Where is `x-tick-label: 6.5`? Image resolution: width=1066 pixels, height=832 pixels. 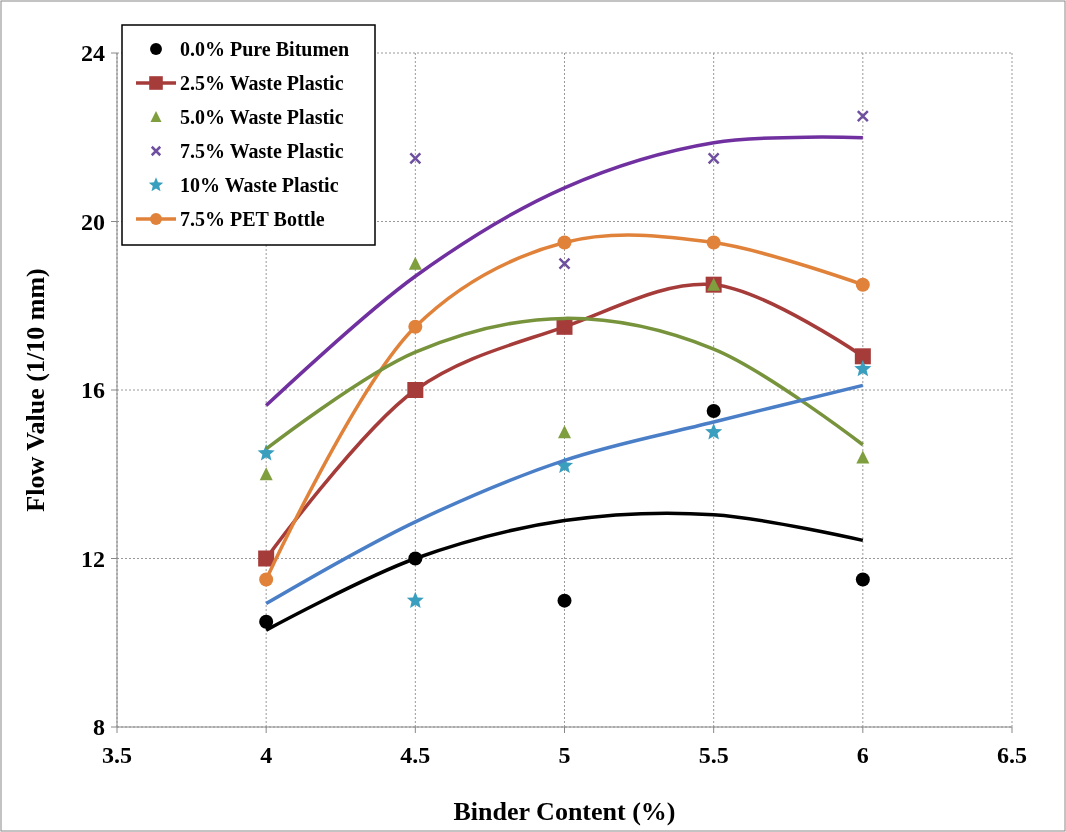
x-tick-label: 6.5 is located at coordinates (1012, 755).